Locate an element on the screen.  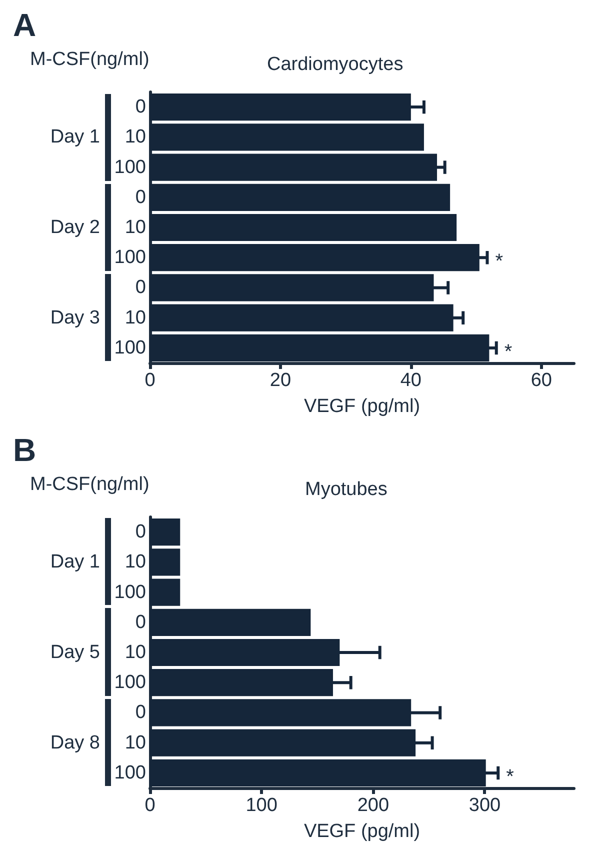
chart-subtitle: Cardiomyocytes is located at coordinates (335, 64).